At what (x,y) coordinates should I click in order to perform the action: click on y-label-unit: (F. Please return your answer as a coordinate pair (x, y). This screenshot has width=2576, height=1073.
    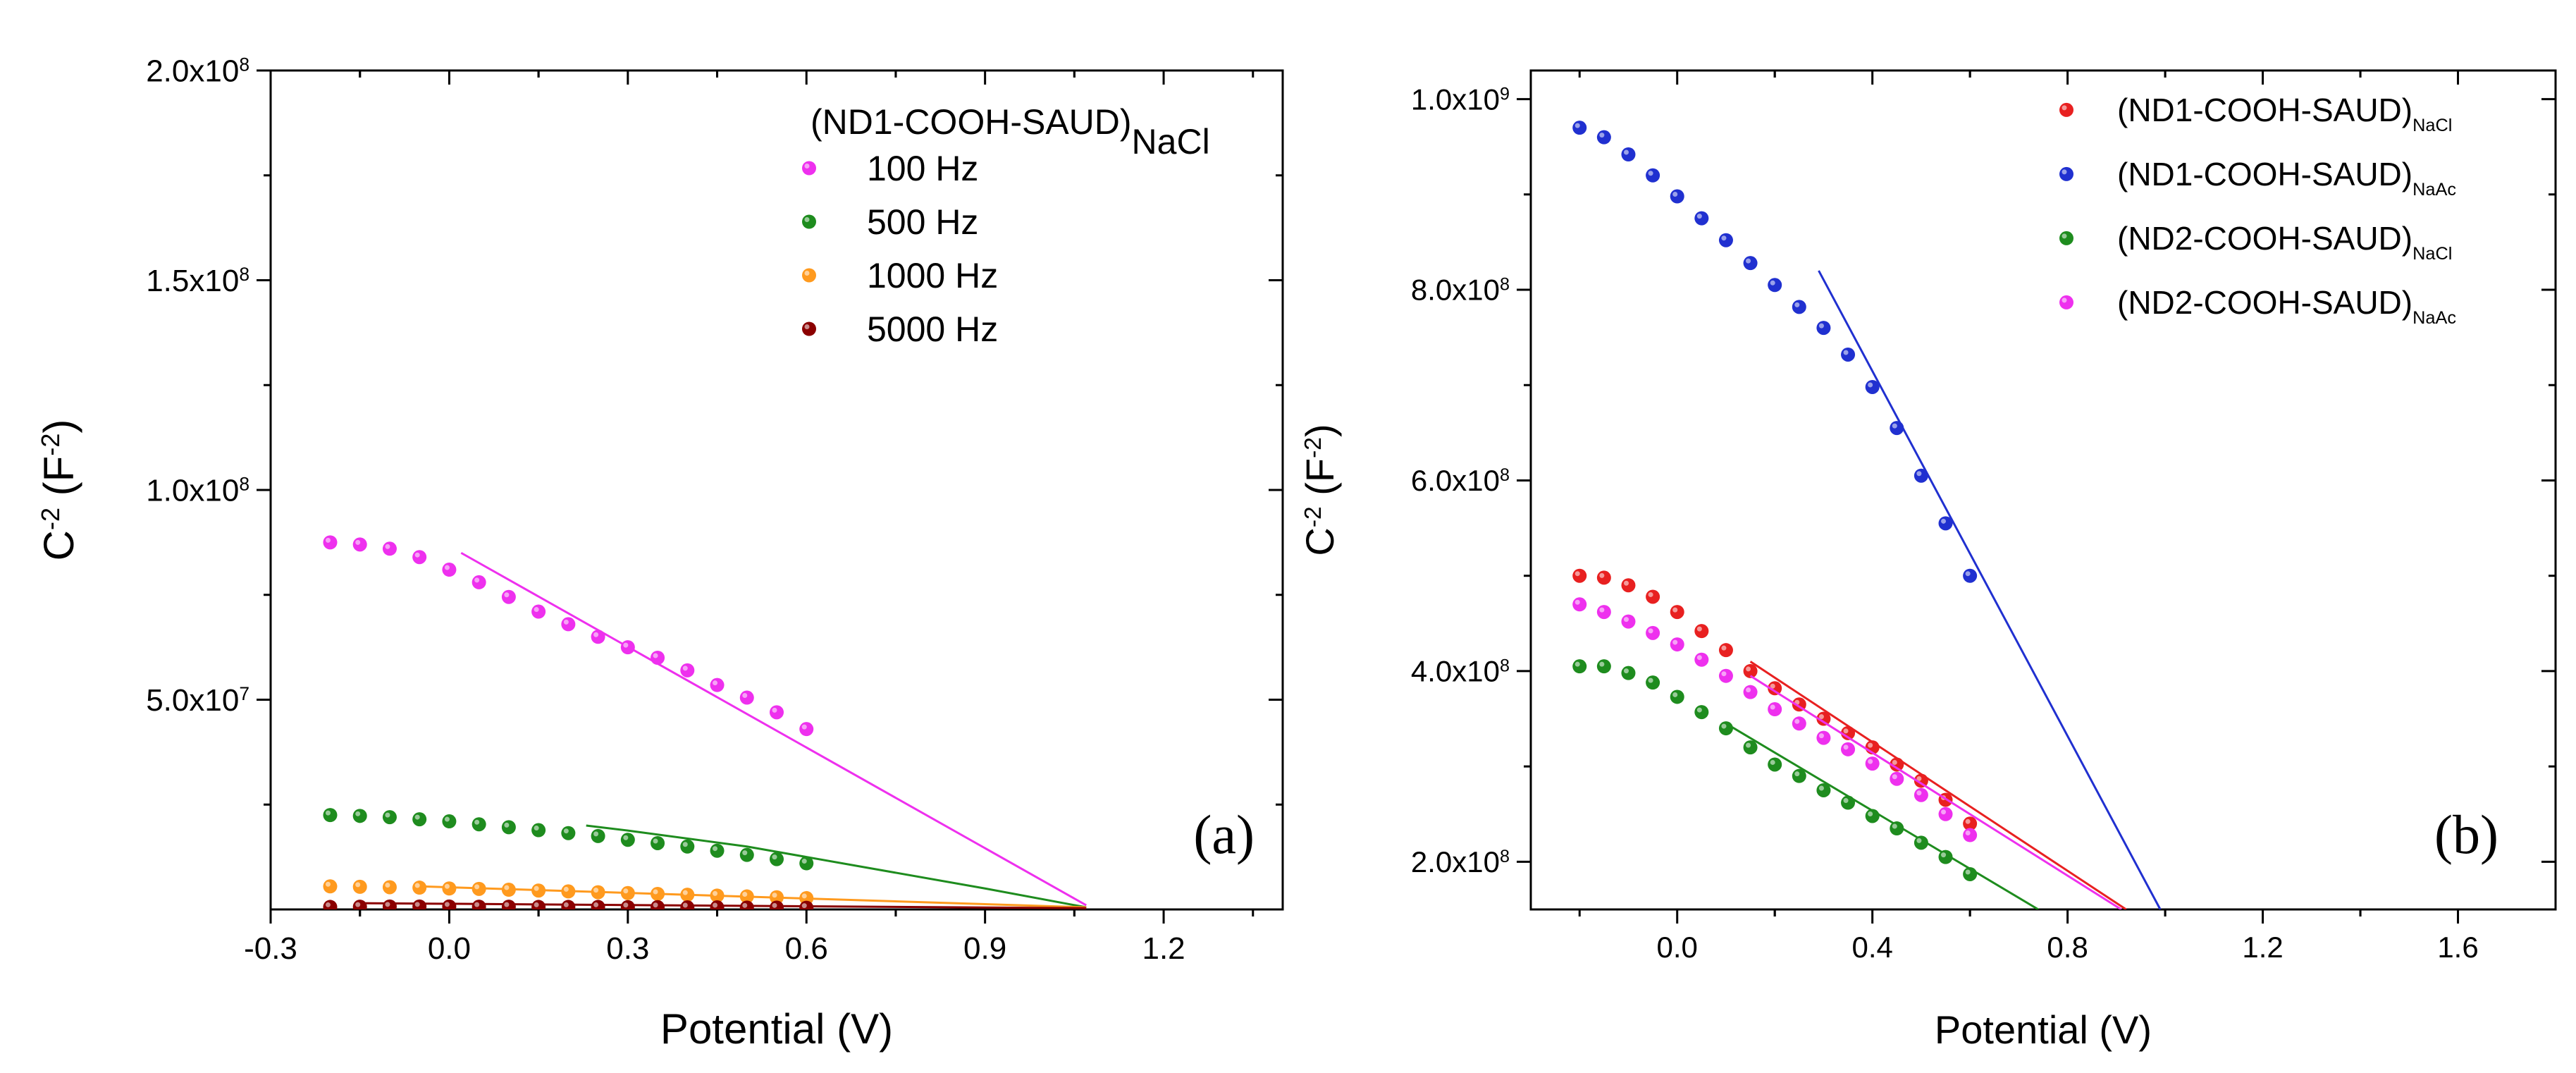
    Looking at the image, I should click on (59, 482).